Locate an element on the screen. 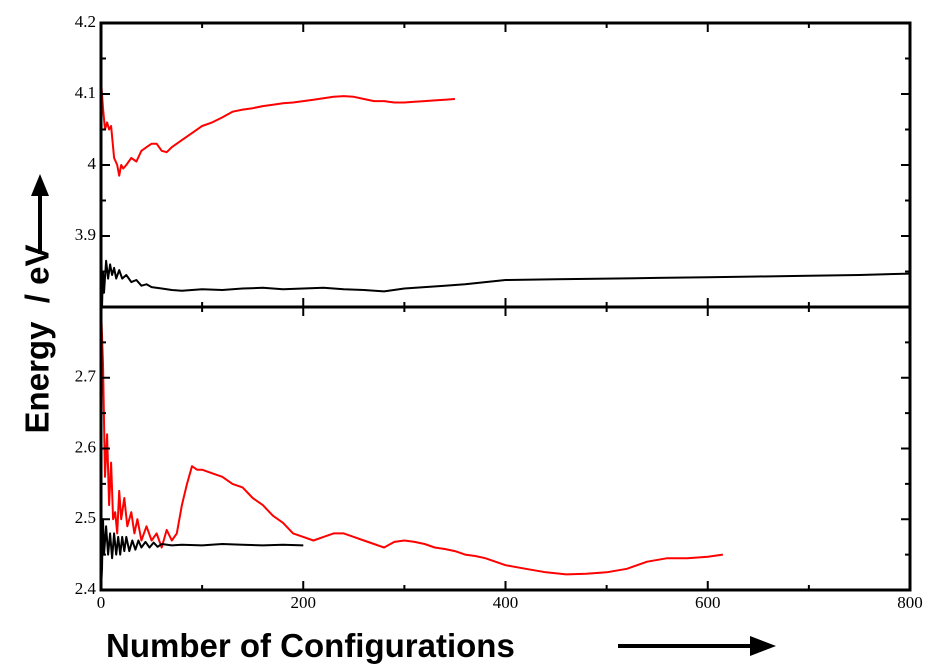  y-tick-label: 4.2 is located at coordinates (85, 21).